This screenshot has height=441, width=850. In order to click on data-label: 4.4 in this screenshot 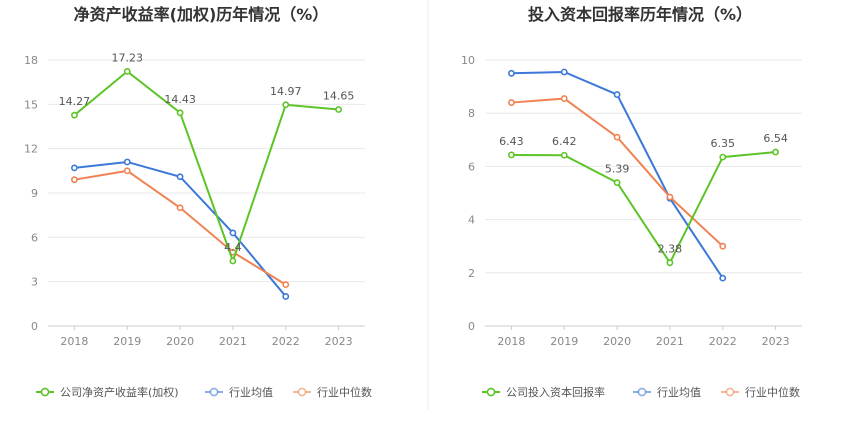, I will do `click(233, 247)`.